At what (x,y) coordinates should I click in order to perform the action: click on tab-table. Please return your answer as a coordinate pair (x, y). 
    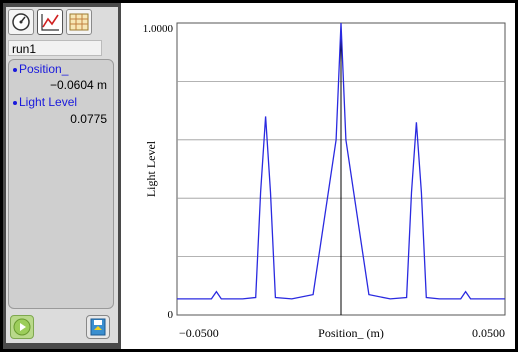
    Looking at the image, I should click on (79, 22).